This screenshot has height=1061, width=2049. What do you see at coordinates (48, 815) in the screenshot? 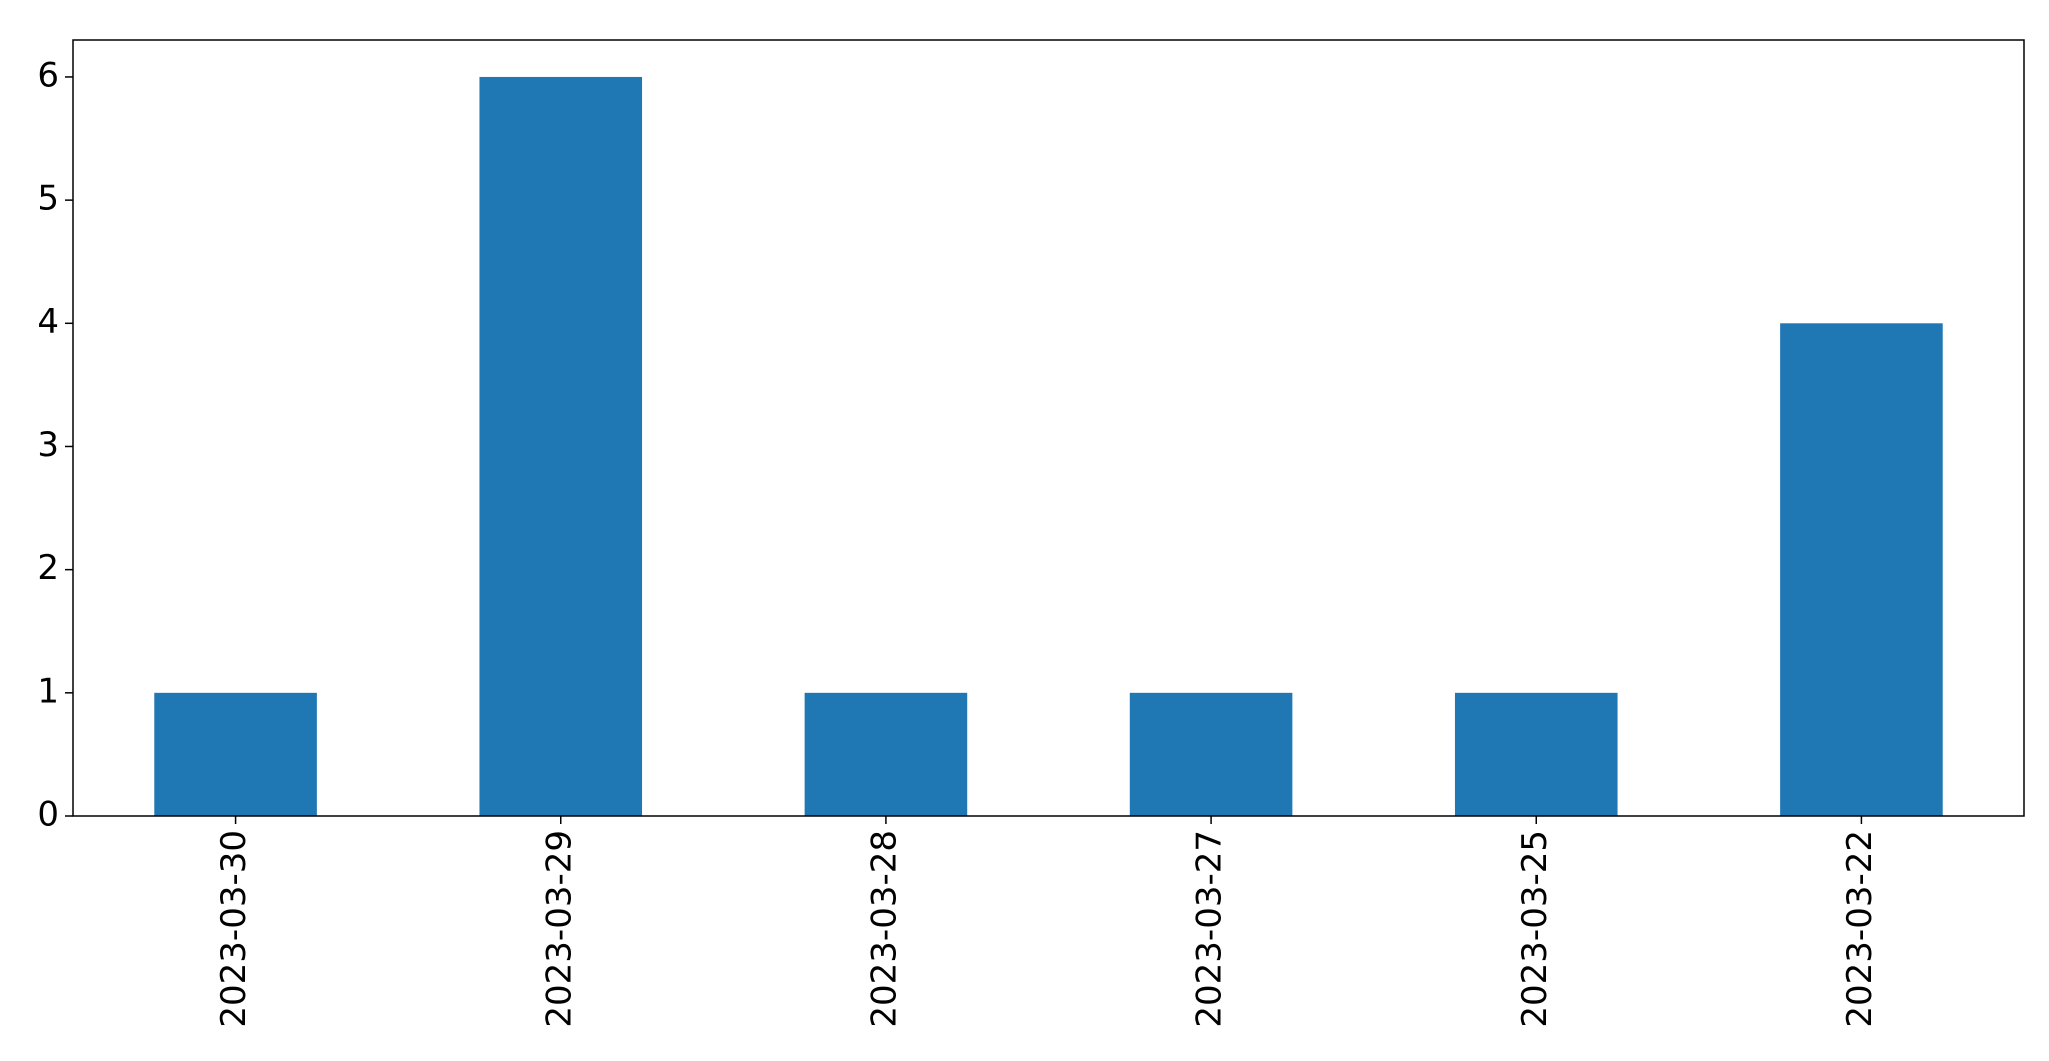
I see `y-tick-label: 0` at bounding box center [48, 815].